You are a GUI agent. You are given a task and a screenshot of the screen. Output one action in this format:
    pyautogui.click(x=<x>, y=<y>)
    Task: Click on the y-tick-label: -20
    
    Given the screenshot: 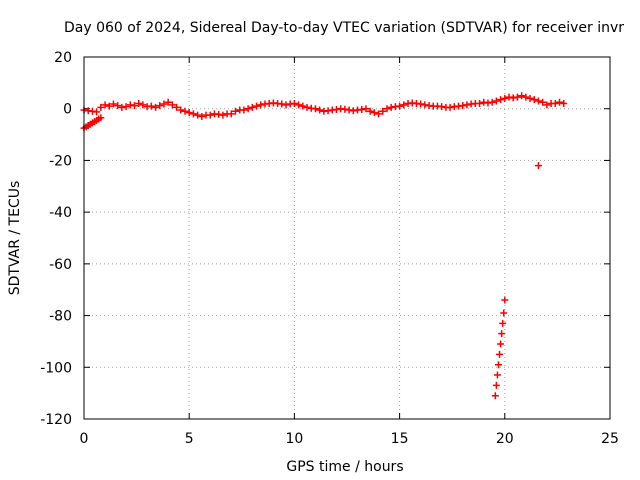 What is the action you would take?
    pyautogui.click(x=60, y=161)
    